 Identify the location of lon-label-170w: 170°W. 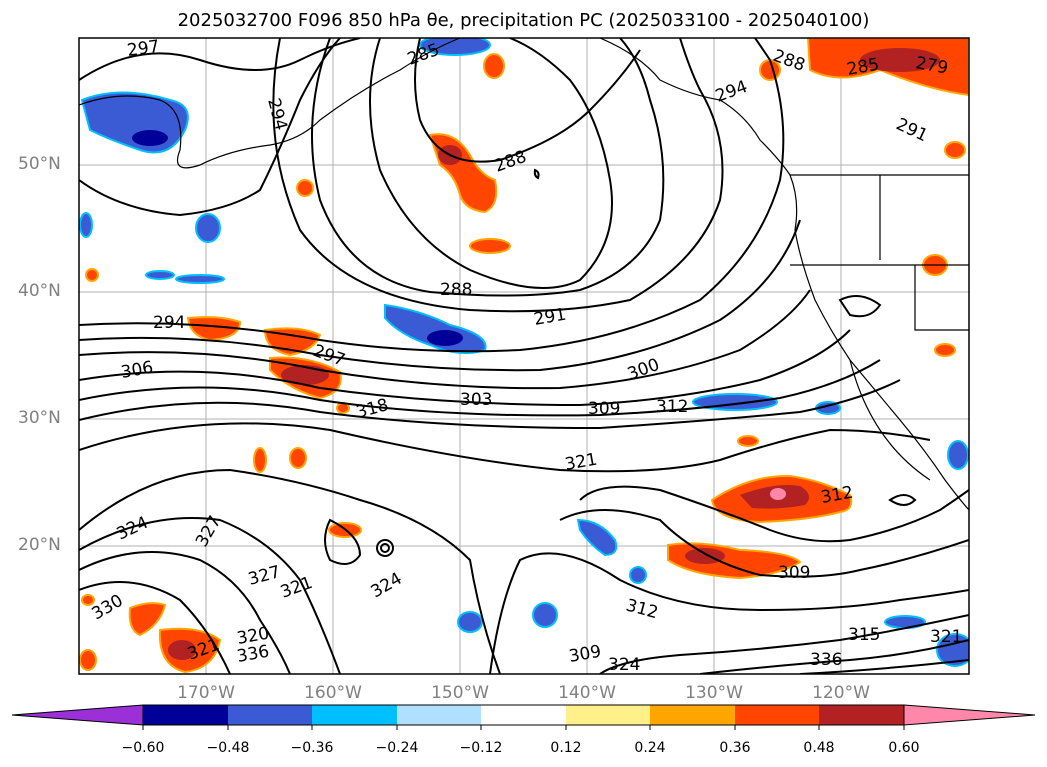
(206, 693).